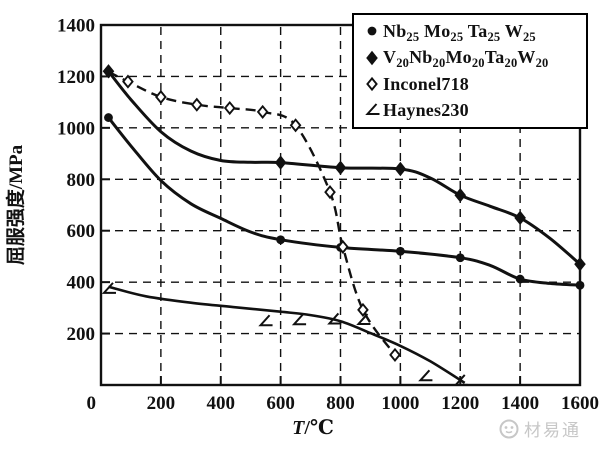  What do you see at coordinates (472, 84) in the screenshot?
I see `legend-item-inconel718: Inconel718` at bounding box center [472, 84].